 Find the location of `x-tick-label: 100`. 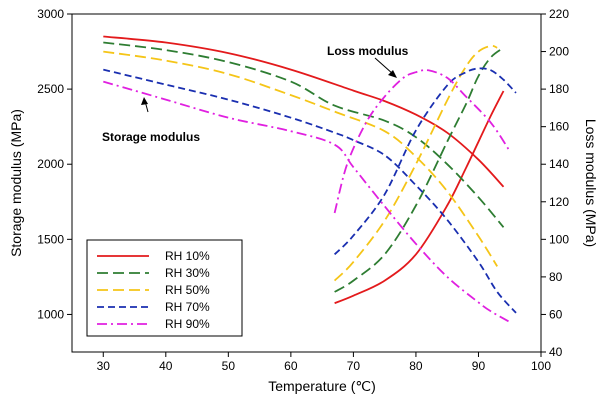

x-tick-label: 100 is located at coordinates (541, 366).